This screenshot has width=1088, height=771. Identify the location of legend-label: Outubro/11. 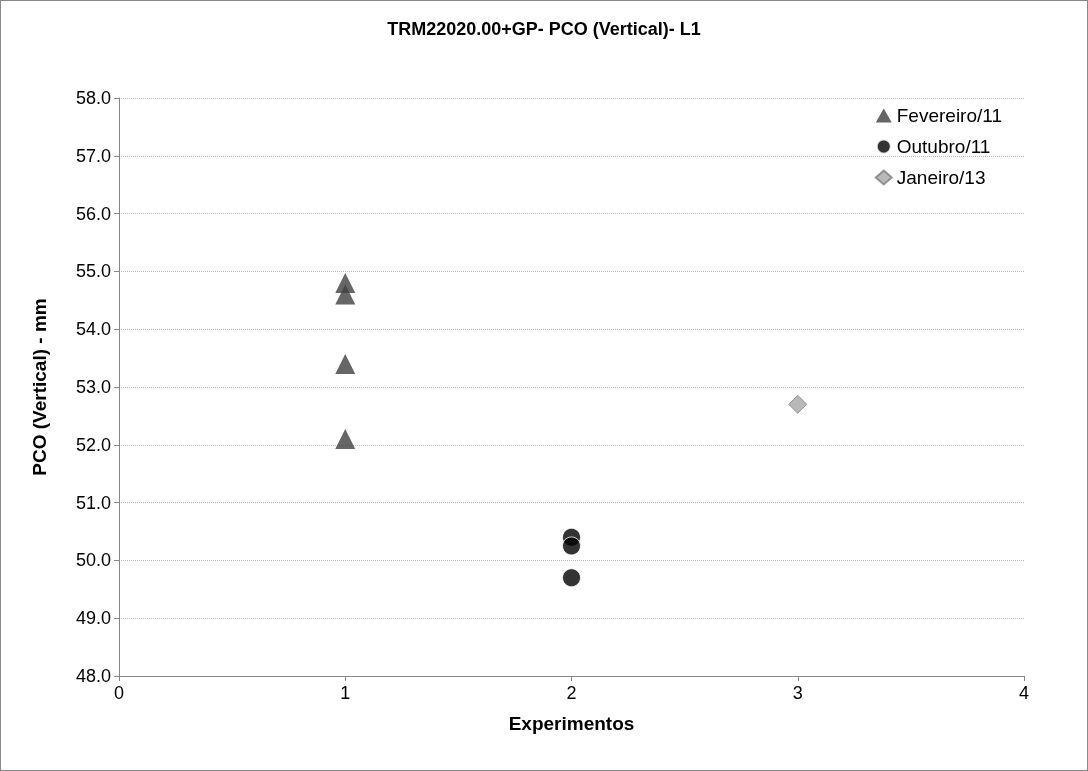
(943, 146).